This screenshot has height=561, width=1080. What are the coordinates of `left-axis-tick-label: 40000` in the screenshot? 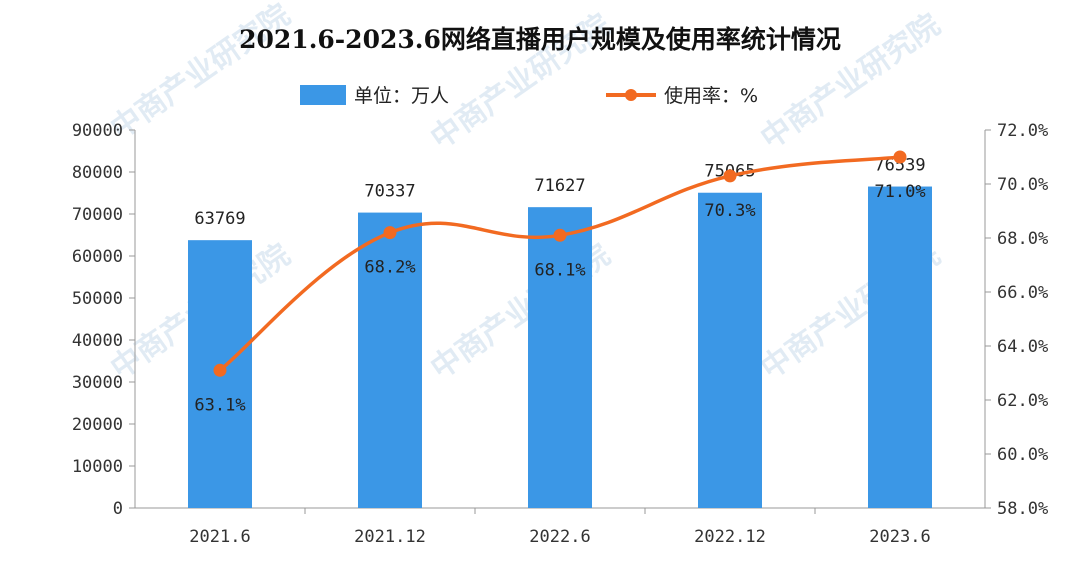 It's located at (97, 341).